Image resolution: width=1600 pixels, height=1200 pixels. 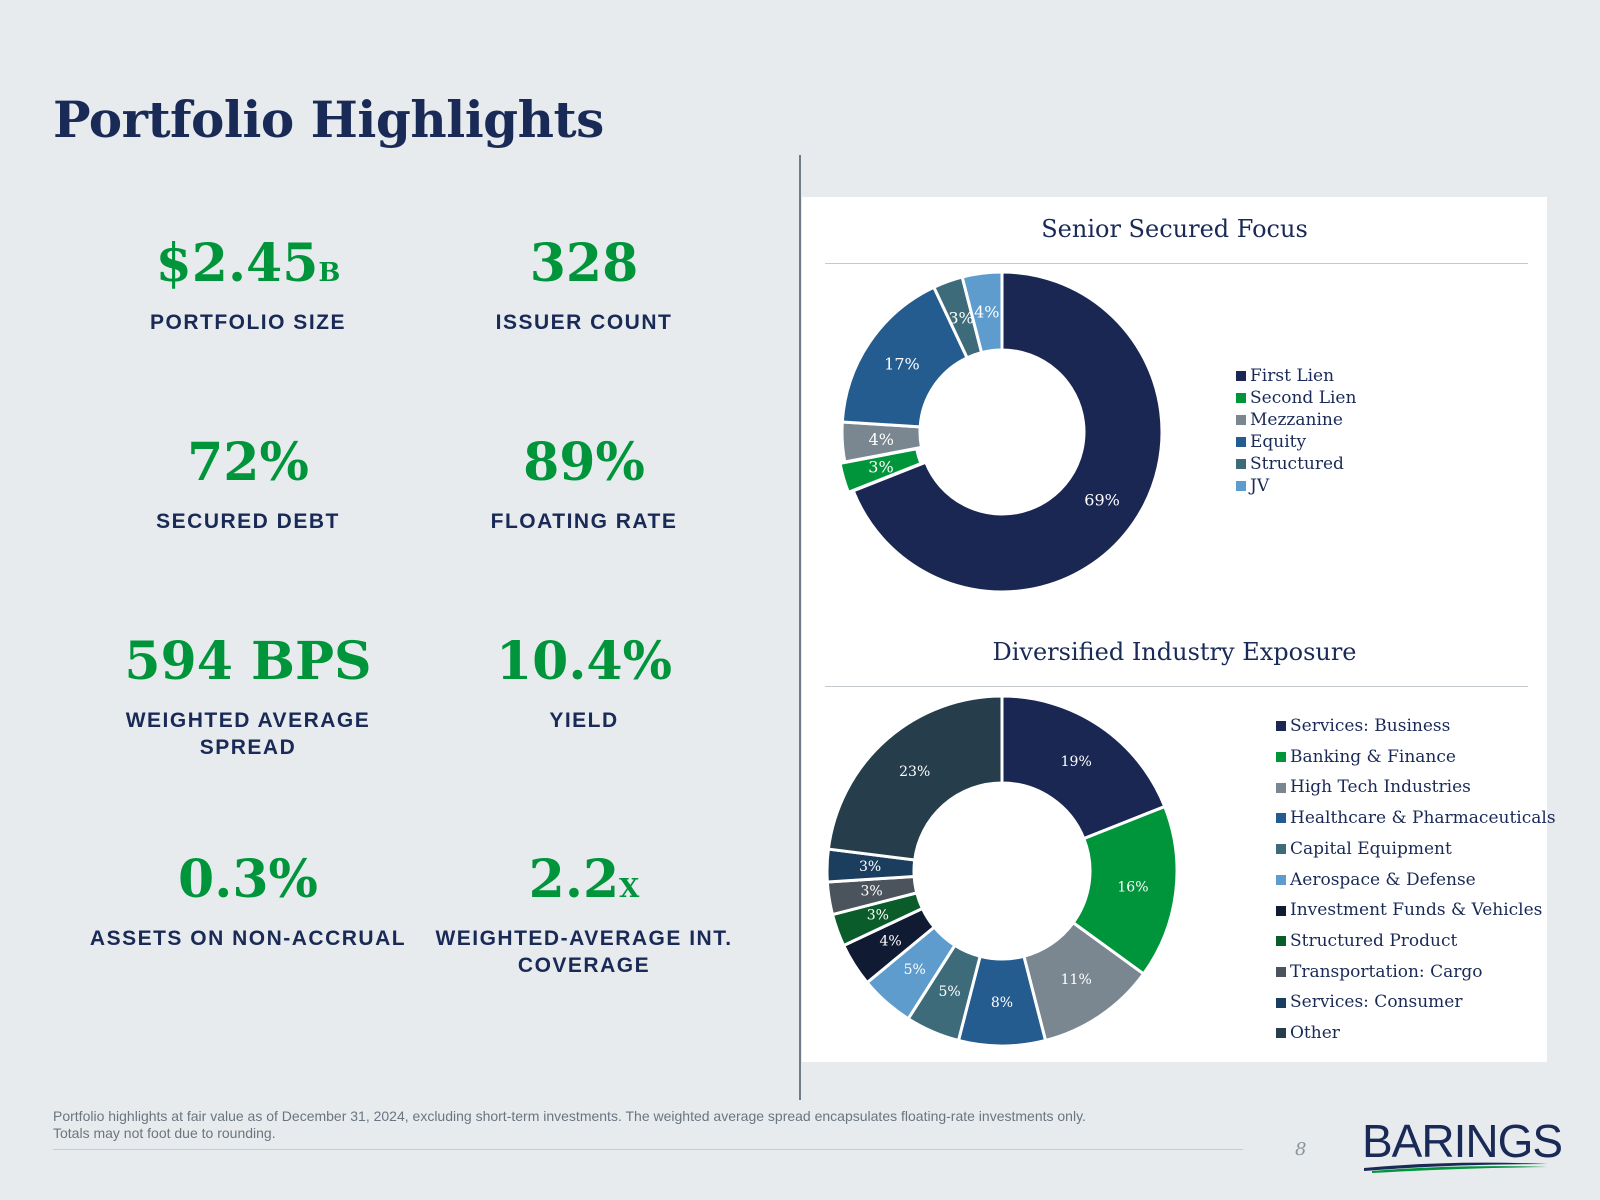 I want to click on donut-slice-jv, so click(x=982, y=313).